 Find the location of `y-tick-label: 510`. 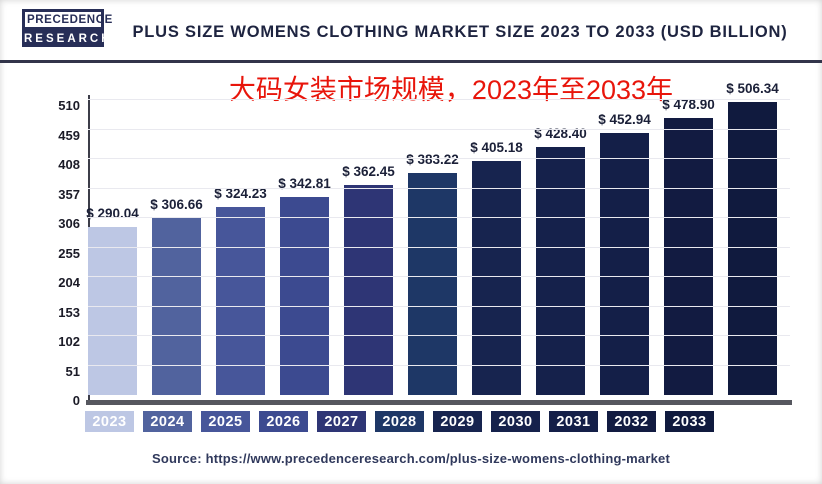

y-tick-label: 510 is located at coordinates (69, 105).